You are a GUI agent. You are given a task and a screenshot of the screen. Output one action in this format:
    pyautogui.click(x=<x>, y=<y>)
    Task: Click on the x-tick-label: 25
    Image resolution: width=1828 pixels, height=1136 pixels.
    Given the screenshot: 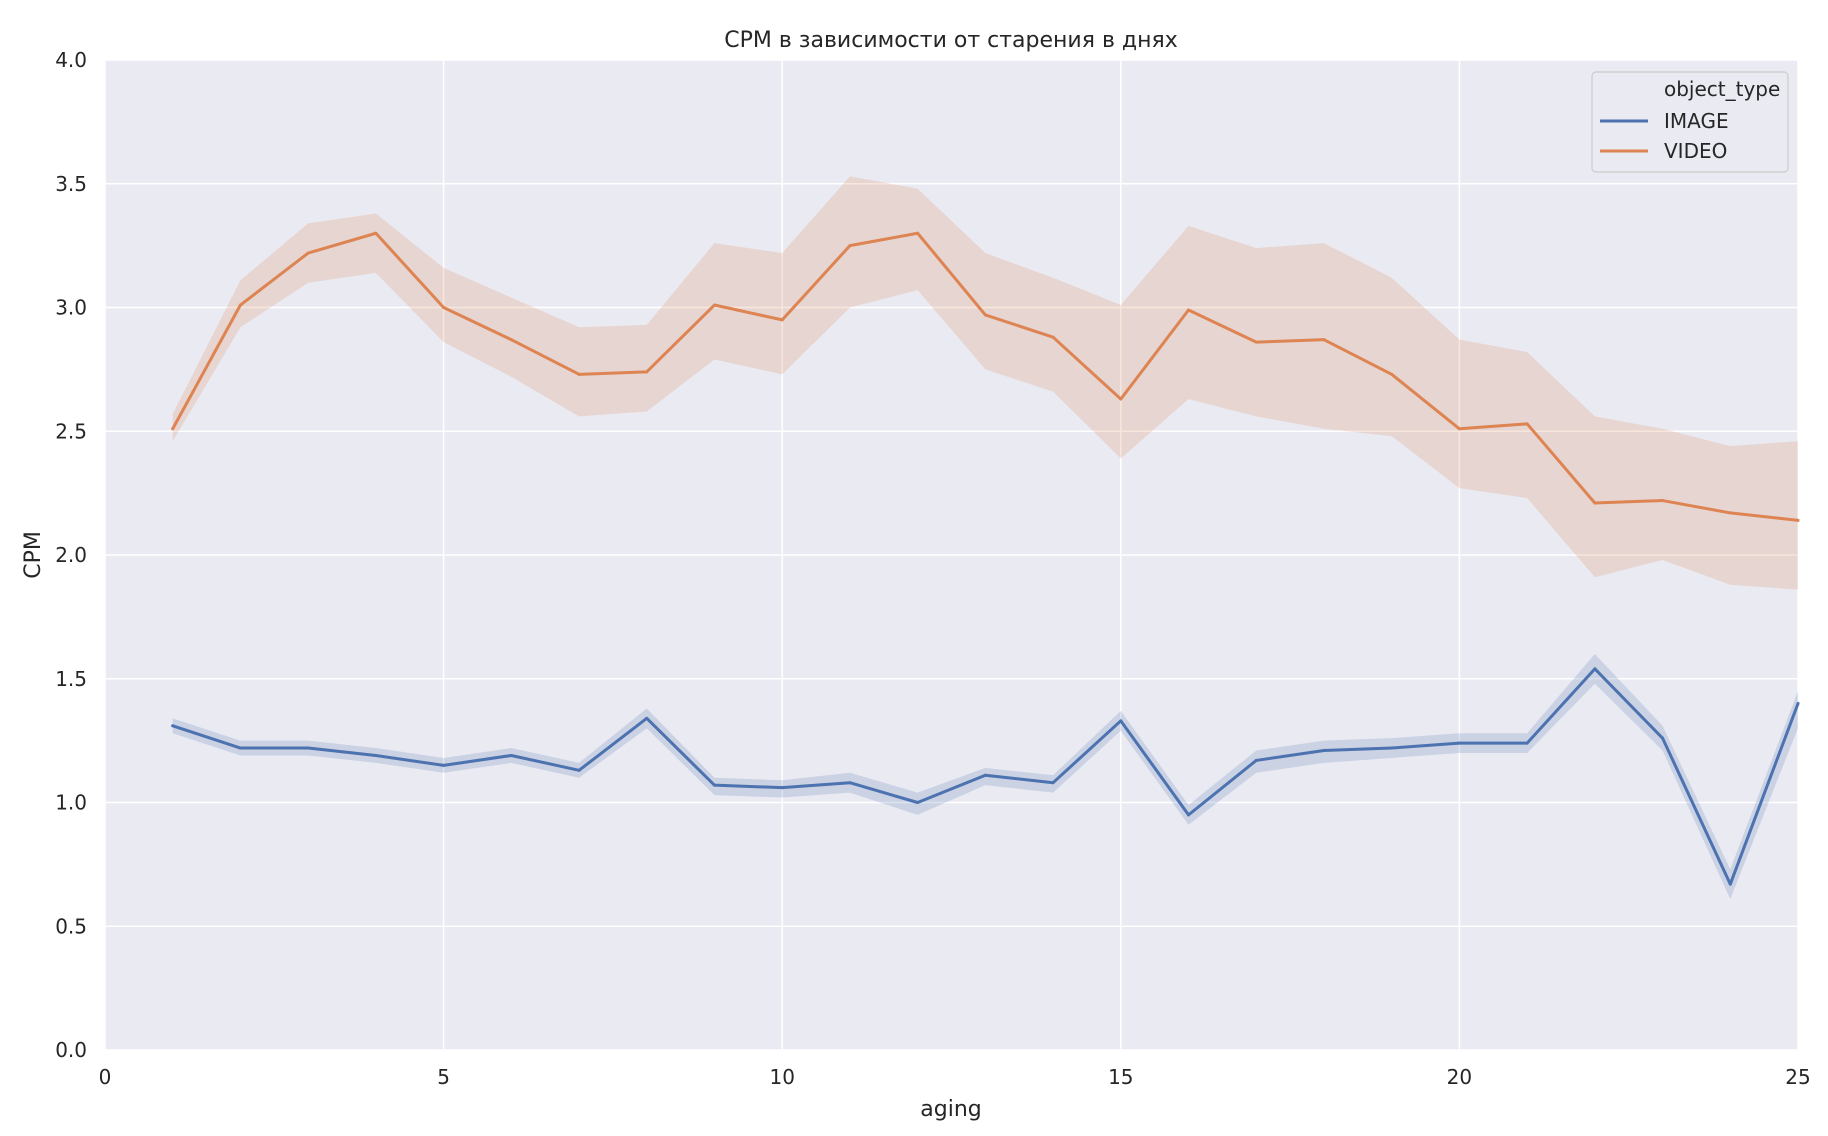 What is the action you would take?
    pyautogui.click(x=1797, y=1077)
    